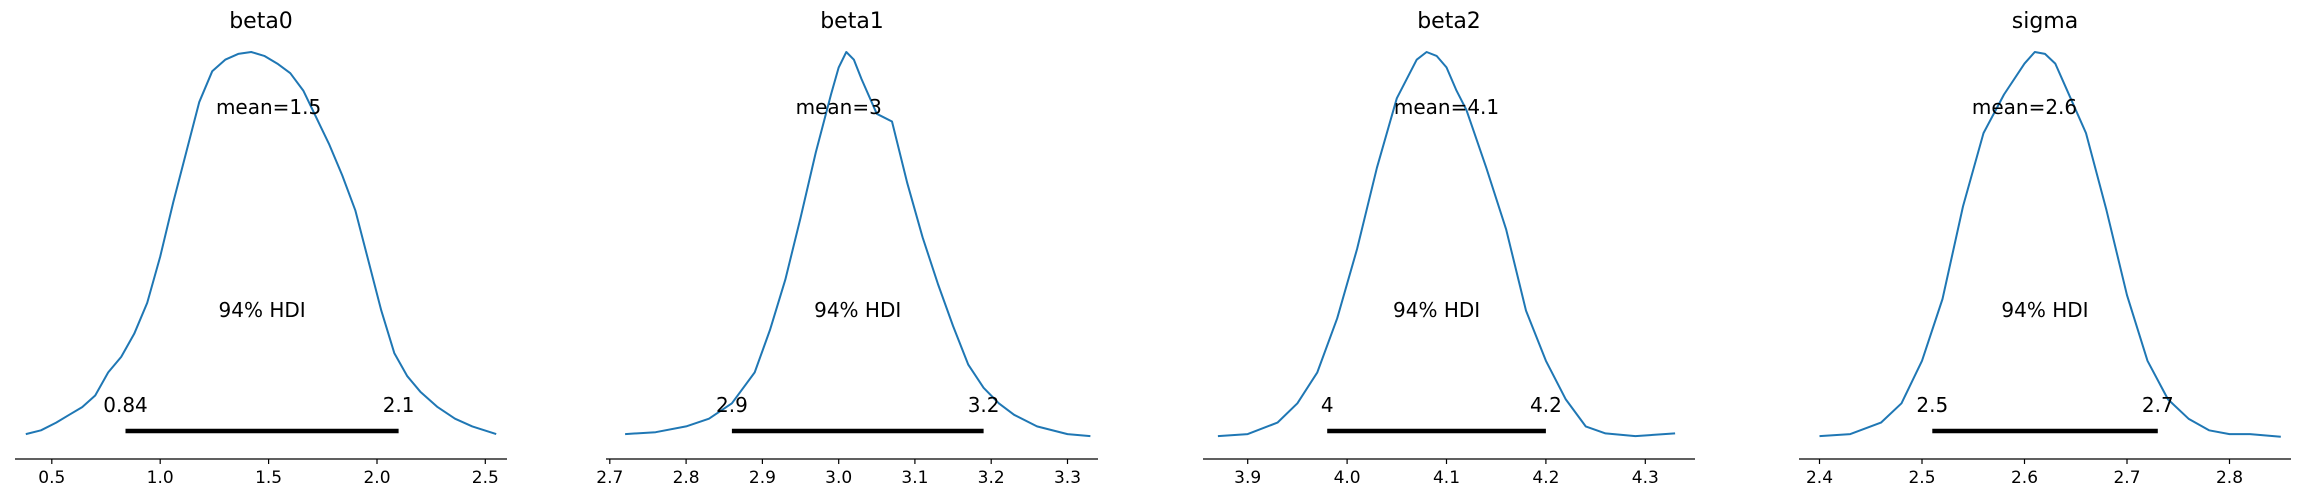 This screenshot has width=2301, height=497. Describe the element at coordinates (2024, 107) in the screenshot. I see `mean-label: mean=2.6` at that location.